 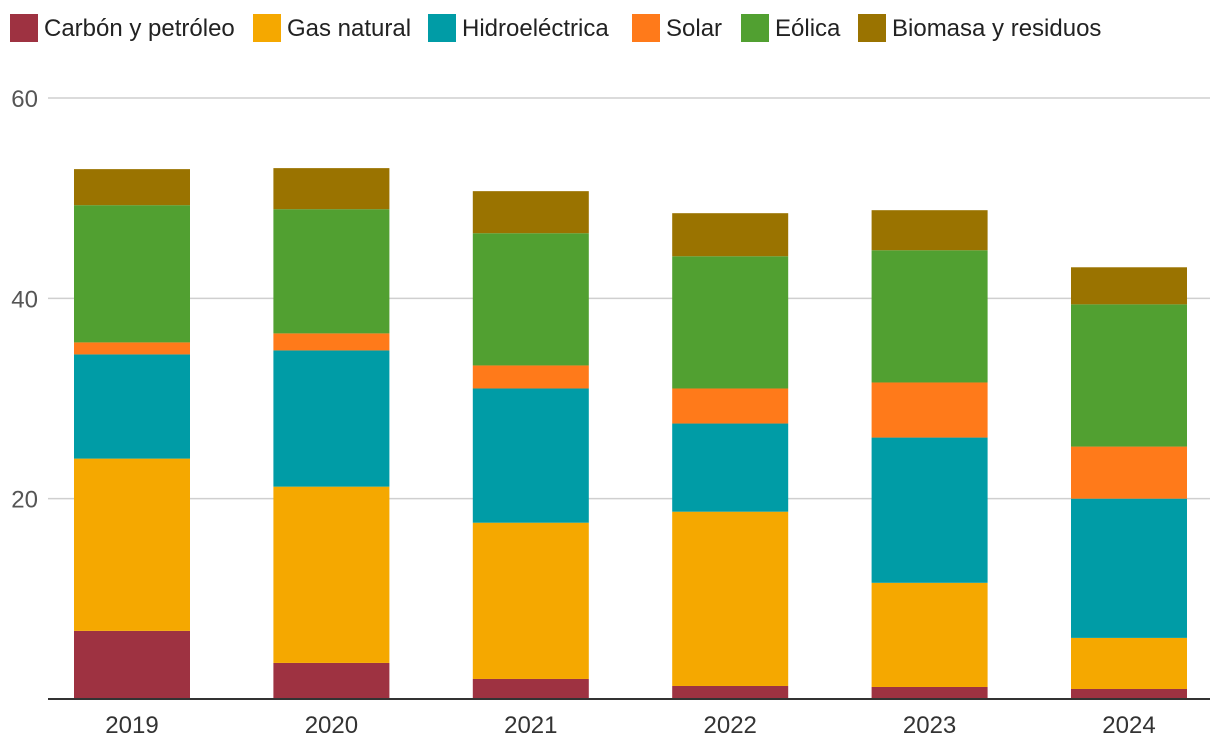 What do you see at coordinates (349, 28) in the screenshot?
I see `legend-label-gas-natural: Gas natural` at bounding box center [349, 28].